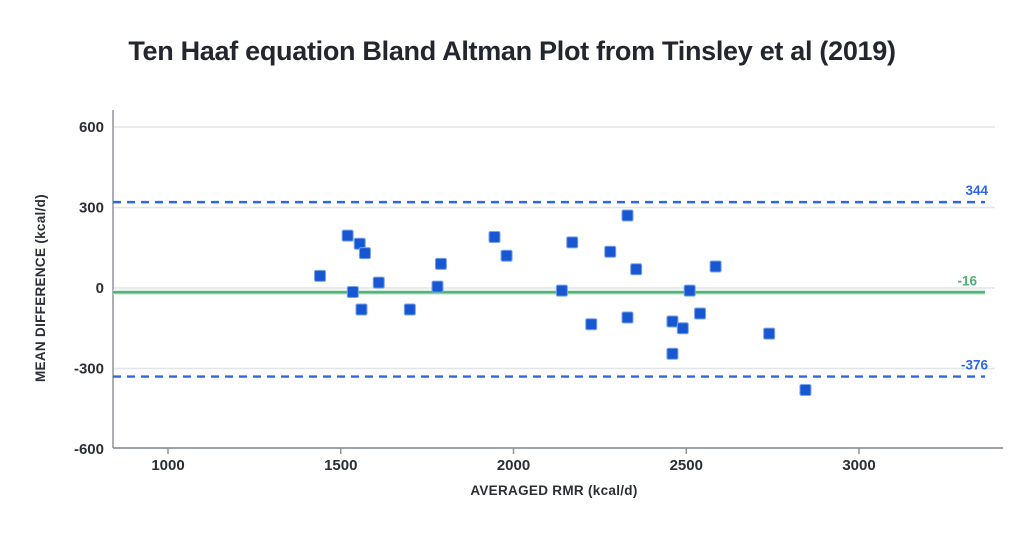 The width and height of the screenshot is (1024, 535). Describe the element at coordinates (100, 288) in the screenshot. I see `y-tick-label-0: 0` at that location.